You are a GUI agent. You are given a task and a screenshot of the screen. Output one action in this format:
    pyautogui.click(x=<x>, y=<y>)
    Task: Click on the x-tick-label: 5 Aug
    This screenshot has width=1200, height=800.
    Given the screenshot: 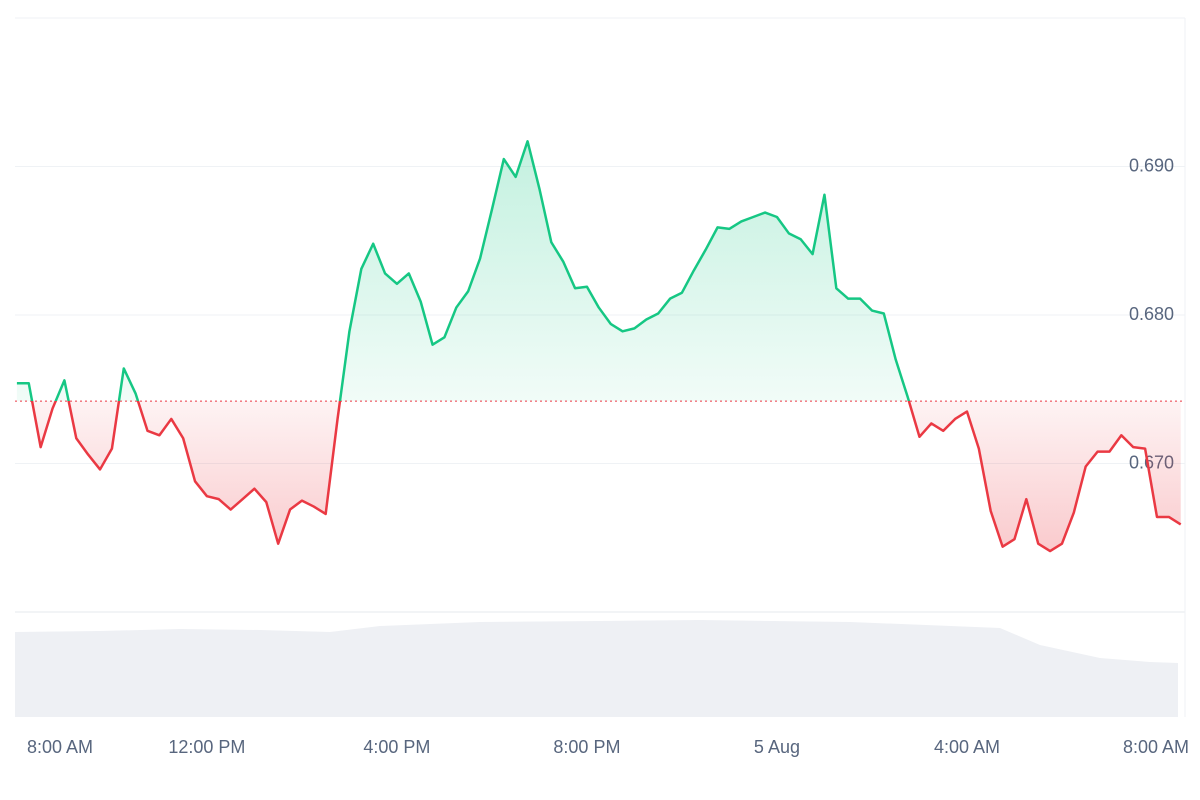 What is the action you would take?
    pyautogui.click(x=777, y=747)
    